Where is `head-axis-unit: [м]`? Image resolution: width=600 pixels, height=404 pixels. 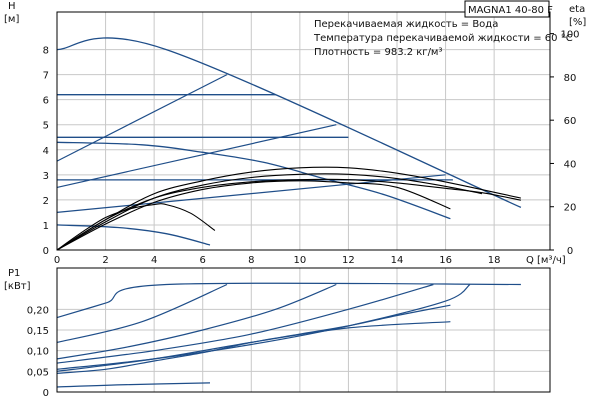 head-axis-unit: [м] is located at coordinates (11, 19).